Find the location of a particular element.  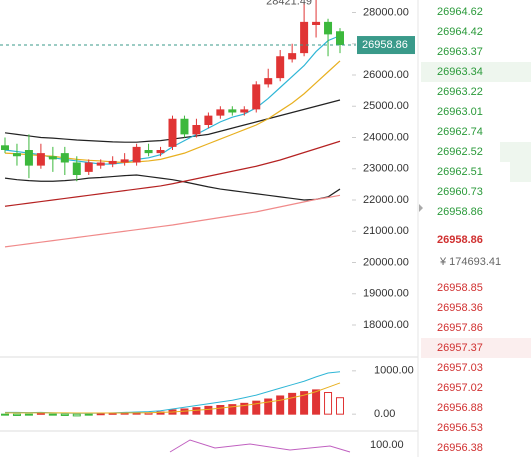

bid-price: 26957.37 is located at coordinates (460, 348).